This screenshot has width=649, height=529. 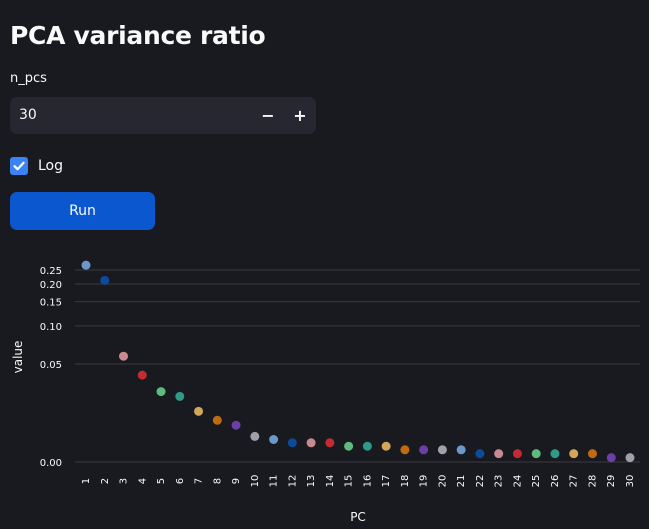 I want to click on x-tick-label: 30, so click(x=630, y=481).